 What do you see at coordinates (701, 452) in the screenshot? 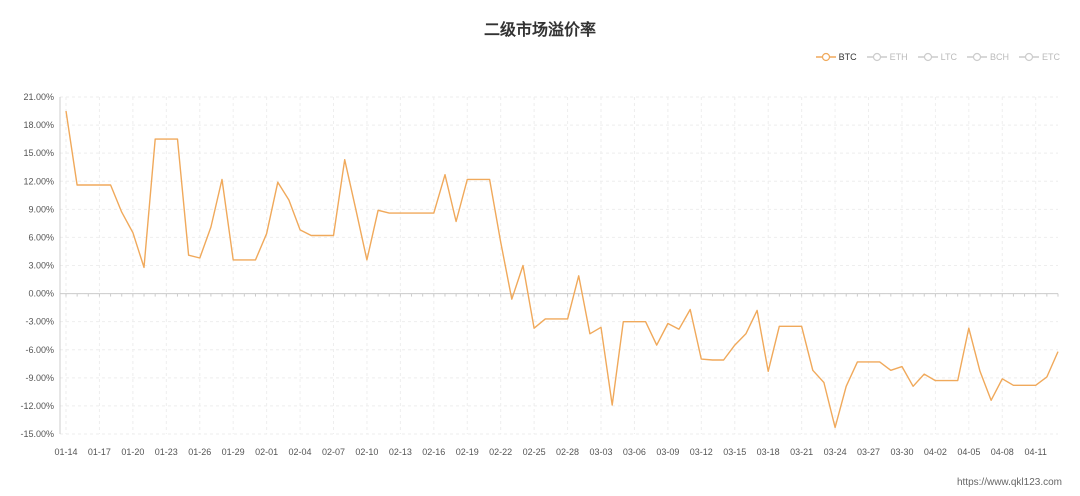
I see `x-tick-label: 03-12` at bounding box center [701, 452].